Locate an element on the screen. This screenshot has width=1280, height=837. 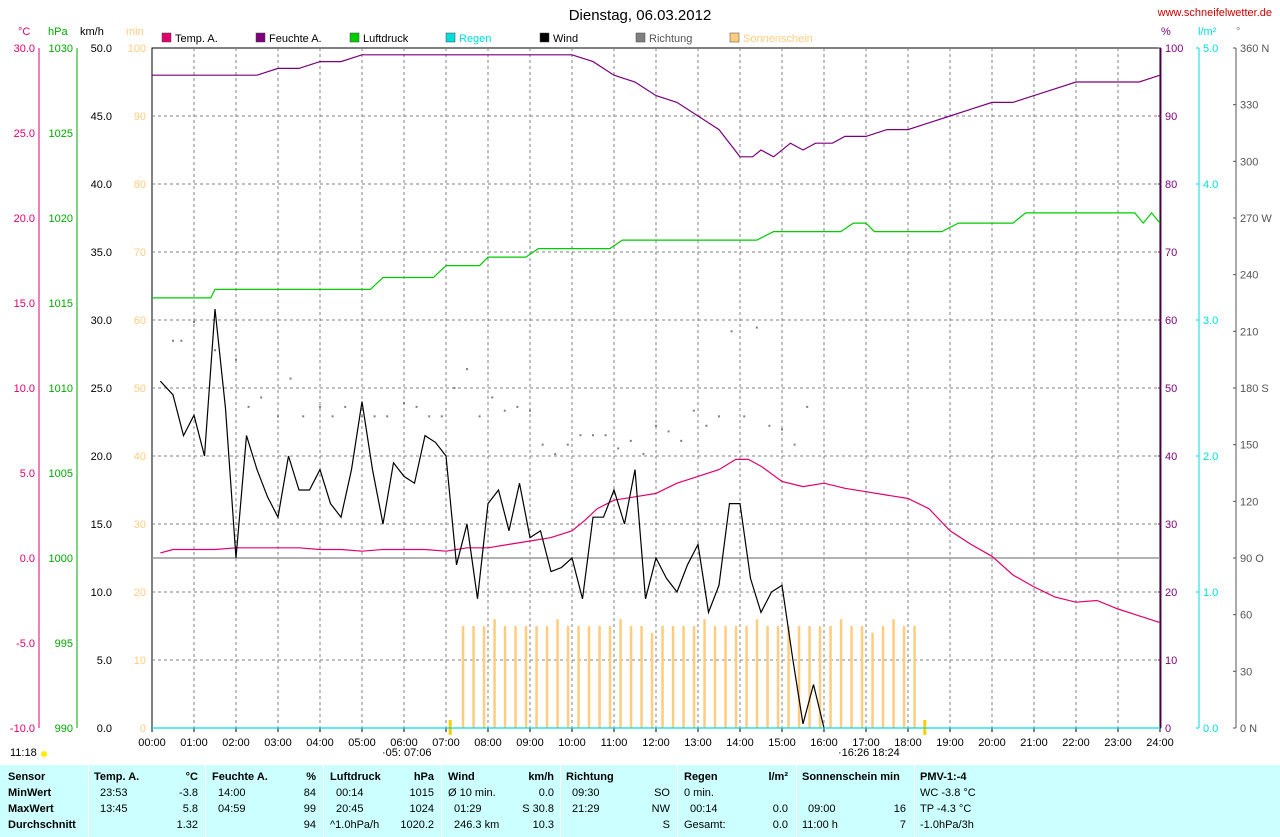
x-tick-label: 16:00 is located at coordinates (824, 743).